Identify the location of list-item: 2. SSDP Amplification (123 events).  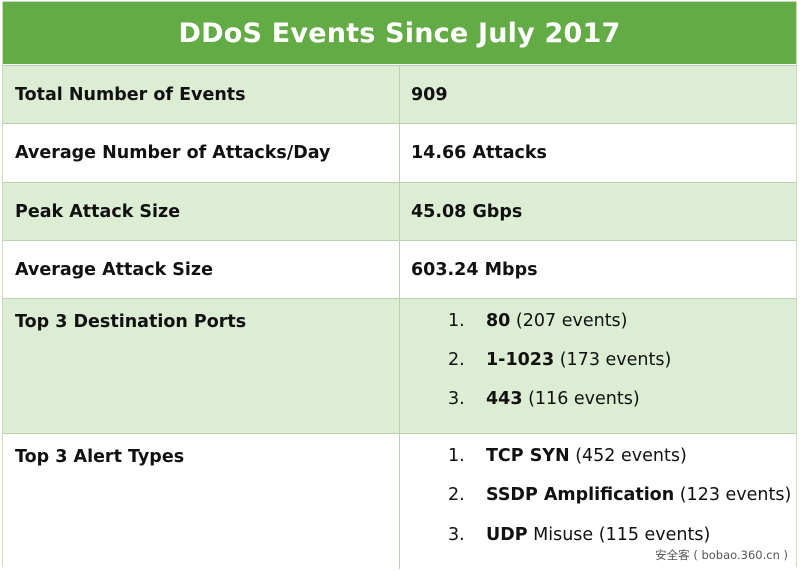
(619, 495).